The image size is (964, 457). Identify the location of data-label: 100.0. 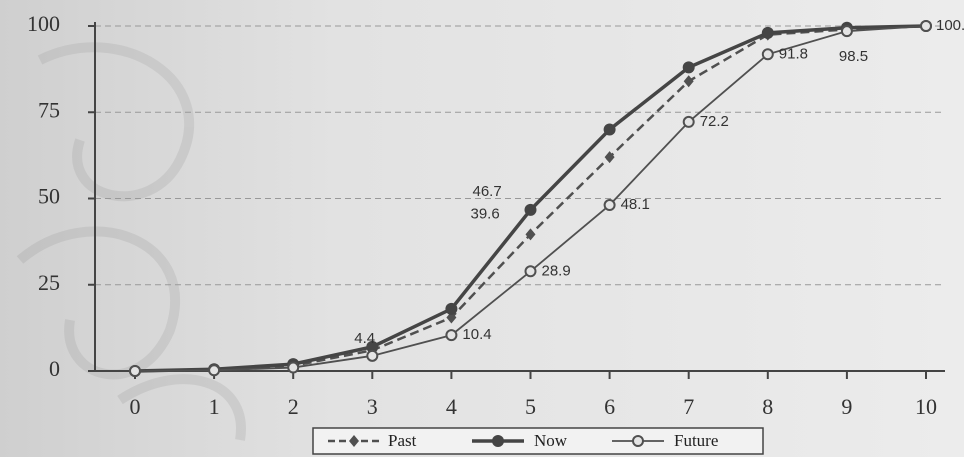
(950, 25).